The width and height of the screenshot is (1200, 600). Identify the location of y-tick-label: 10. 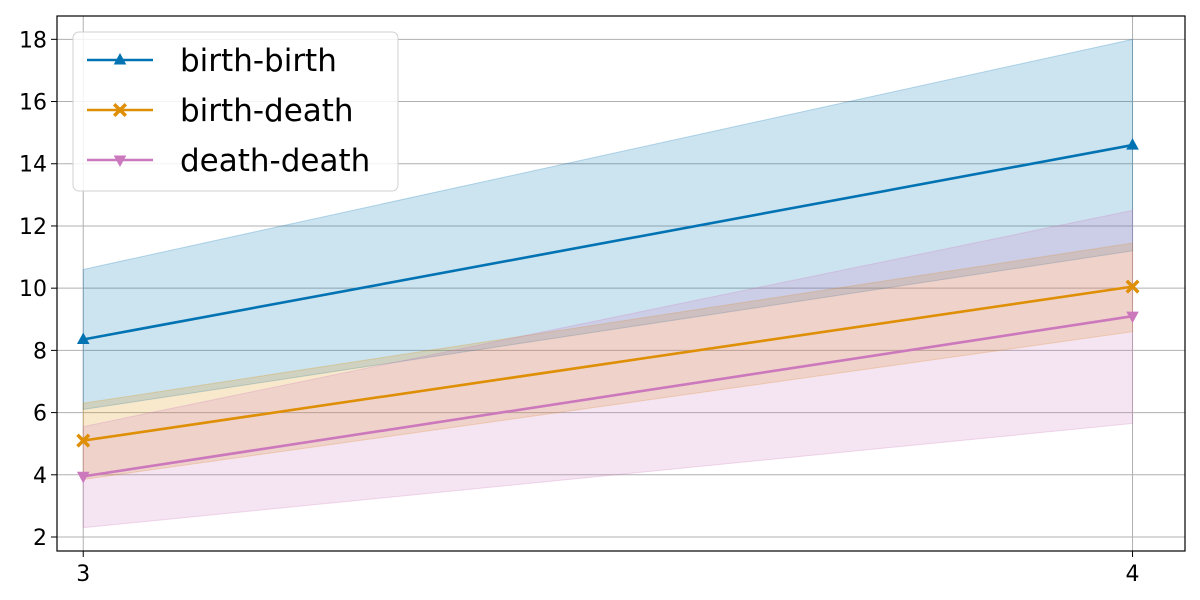
(33, 289).